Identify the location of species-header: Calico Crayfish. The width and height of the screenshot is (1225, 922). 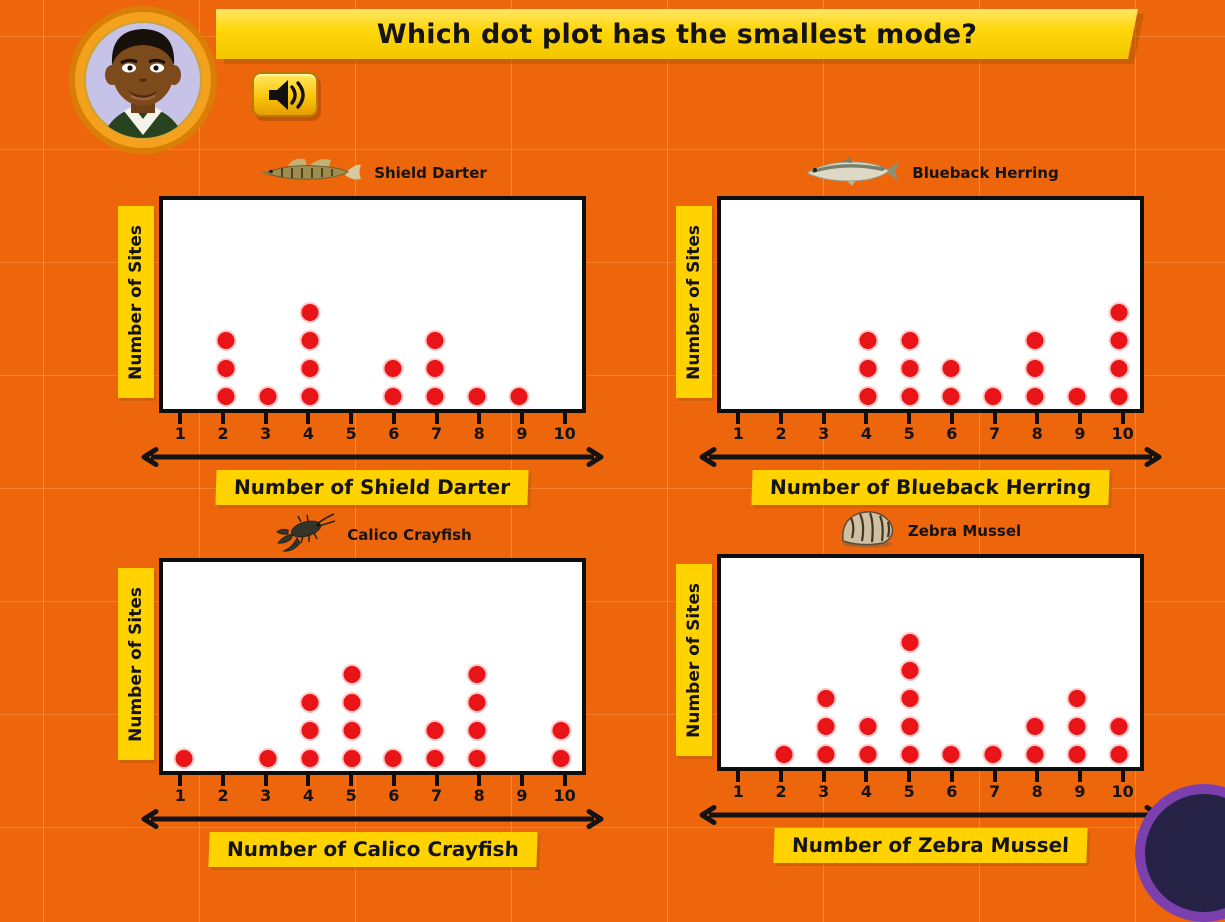
(372, 535).